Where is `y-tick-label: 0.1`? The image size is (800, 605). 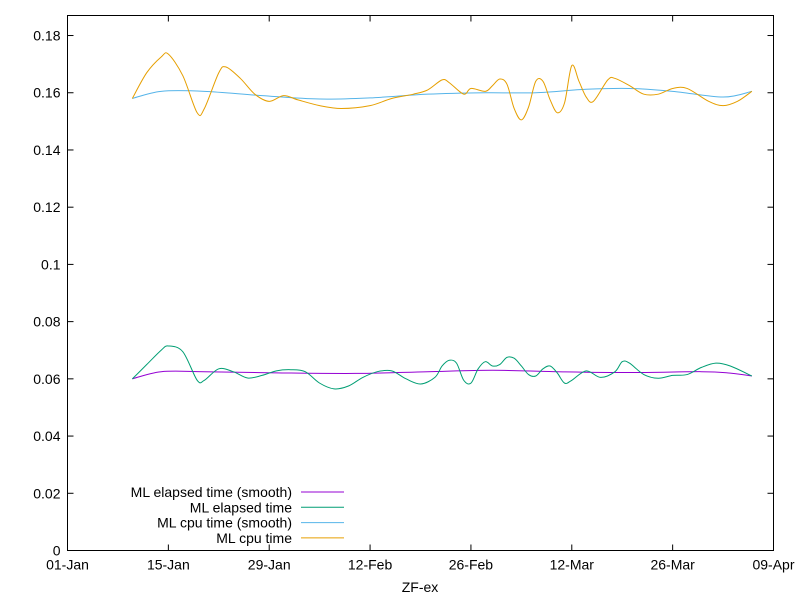
y-tick-label: 0.1 is located at coordinates (51, 264).